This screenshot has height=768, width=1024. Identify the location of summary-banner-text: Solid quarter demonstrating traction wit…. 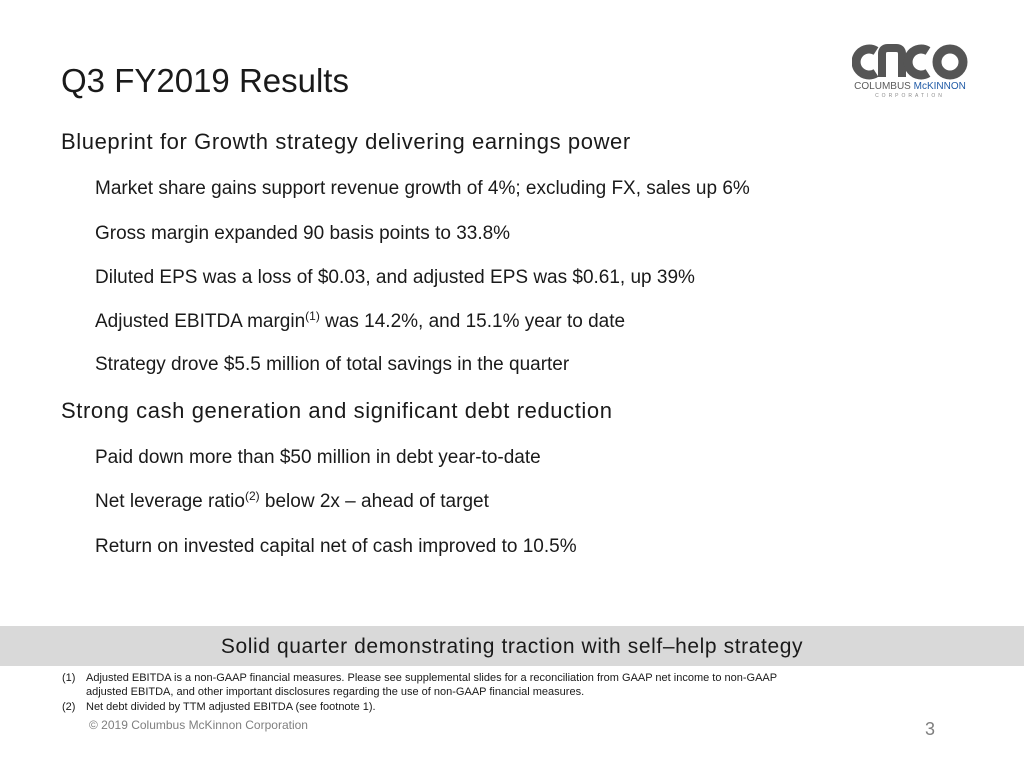
(512, 646).